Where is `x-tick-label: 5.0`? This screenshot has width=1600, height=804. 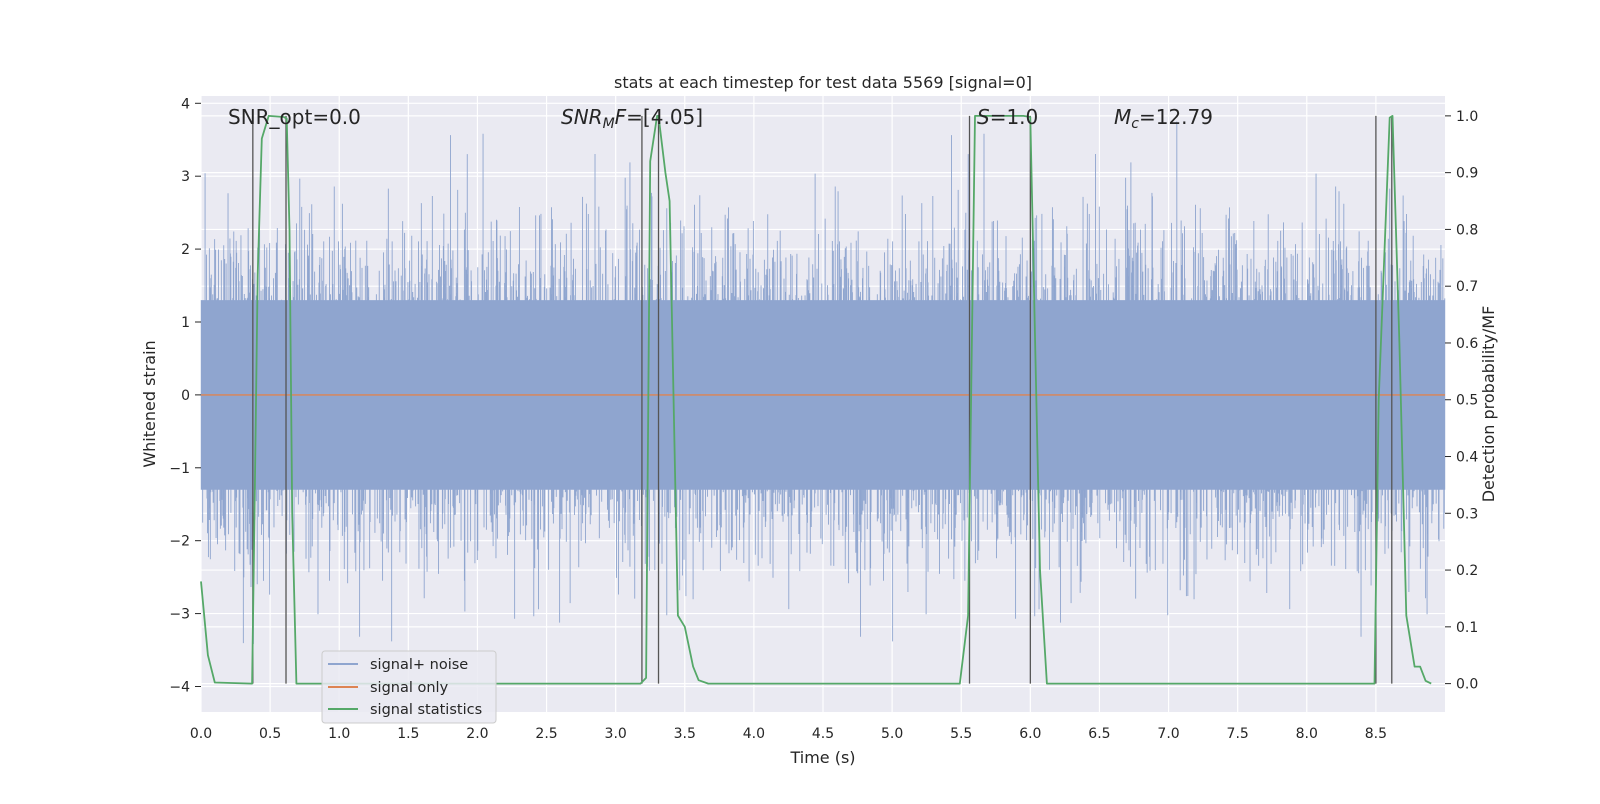
x-tick-label: 5.0 is located at coordinates (892, 734).